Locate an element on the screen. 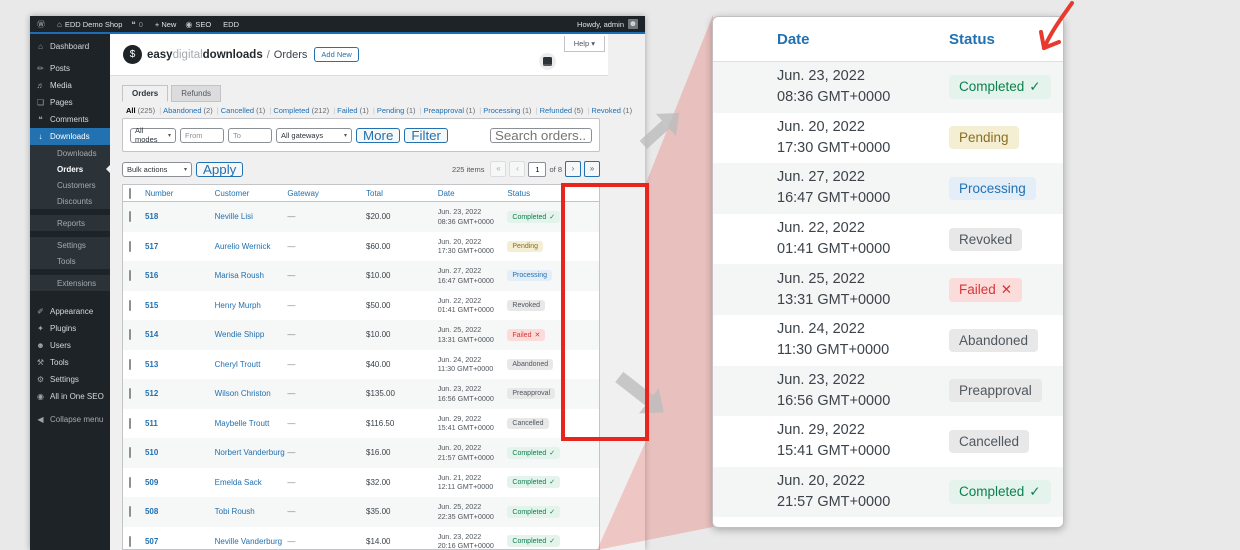  customer-link: Aurelio Wernick is located at coordinates (242, 246).